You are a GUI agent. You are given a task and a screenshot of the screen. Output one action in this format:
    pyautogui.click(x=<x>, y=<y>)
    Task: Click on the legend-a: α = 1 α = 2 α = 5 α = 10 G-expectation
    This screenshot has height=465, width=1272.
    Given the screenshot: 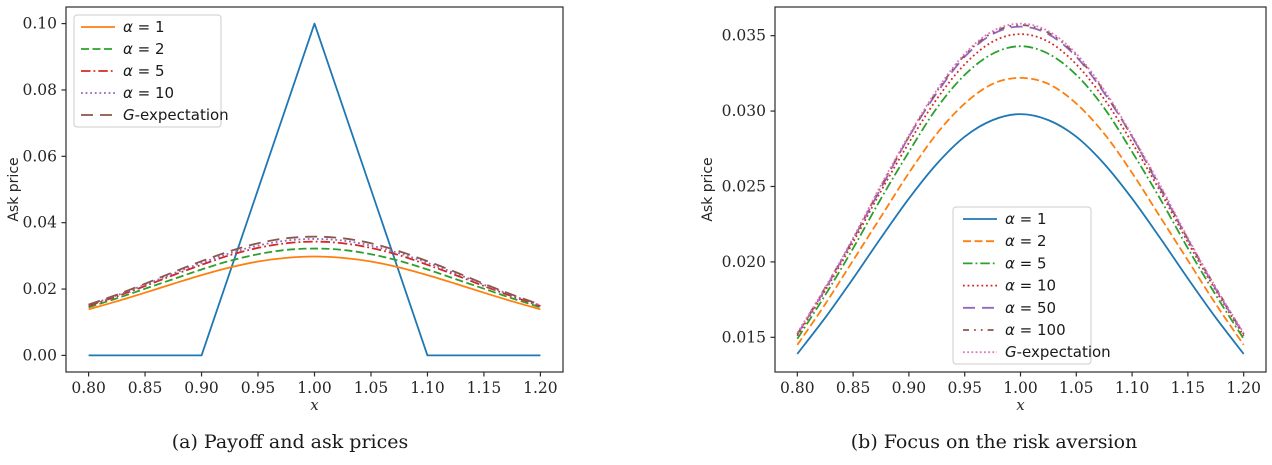 What is the action you would take?
    pyautogui.click(x=151, y=71)
    